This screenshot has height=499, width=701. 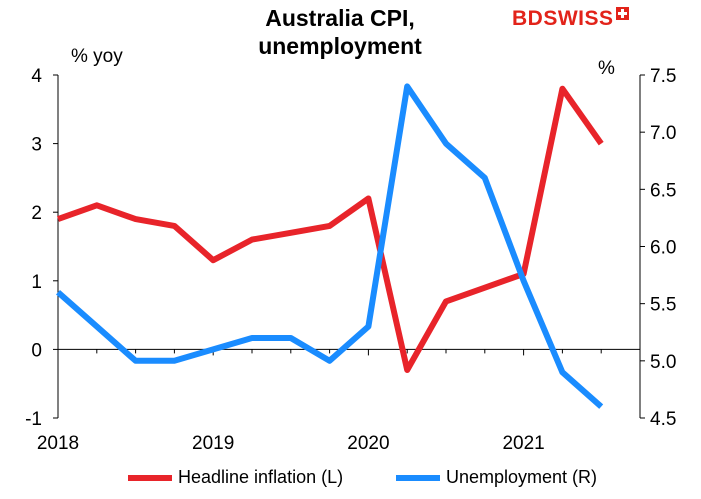 I want to click on legend-swatch-unemployment, so click(x=418, y=477).